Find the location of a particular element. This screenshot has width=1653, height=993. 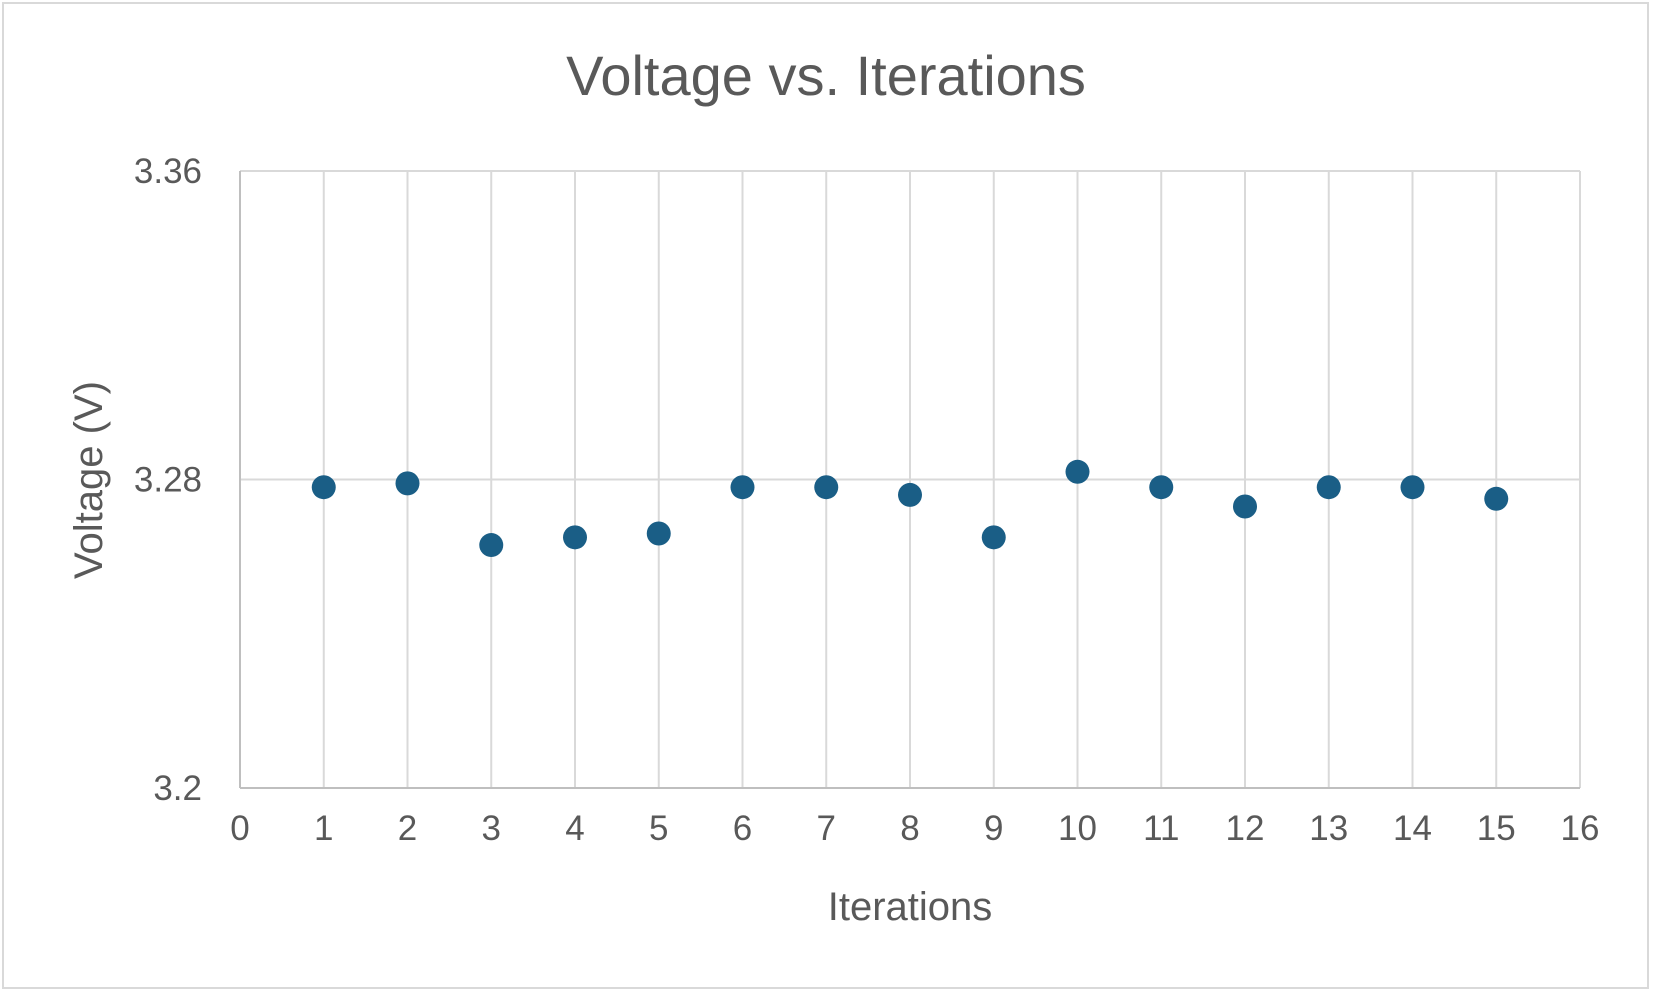

y-tick-label: 3.28 is located at coordinates (168, 480).